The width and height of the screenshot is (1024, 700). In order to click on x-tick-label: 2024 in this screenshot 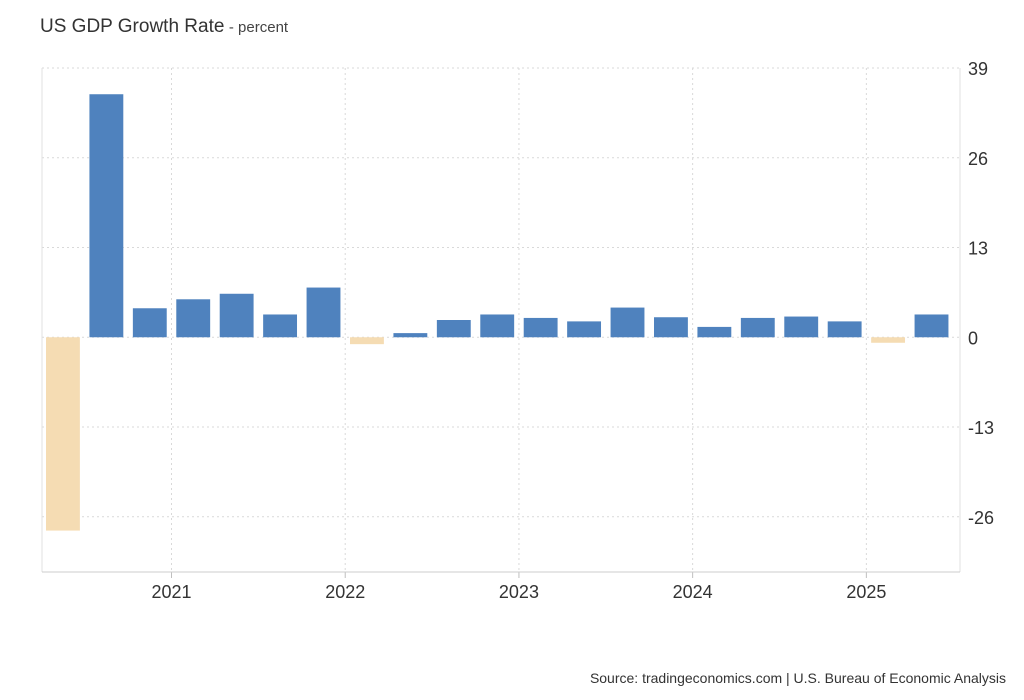, I will do `click(693, 592)`.